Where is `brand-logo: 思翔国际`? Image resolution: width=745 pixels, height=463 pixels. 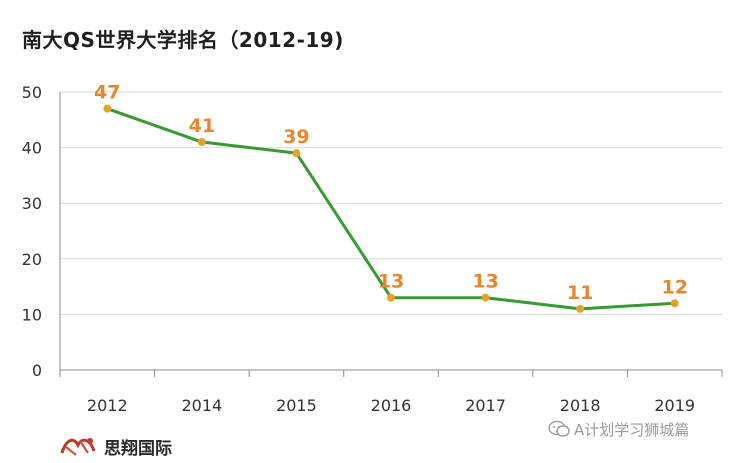 brand-logo: 思翔国际 is located at coordinates (115, 446).